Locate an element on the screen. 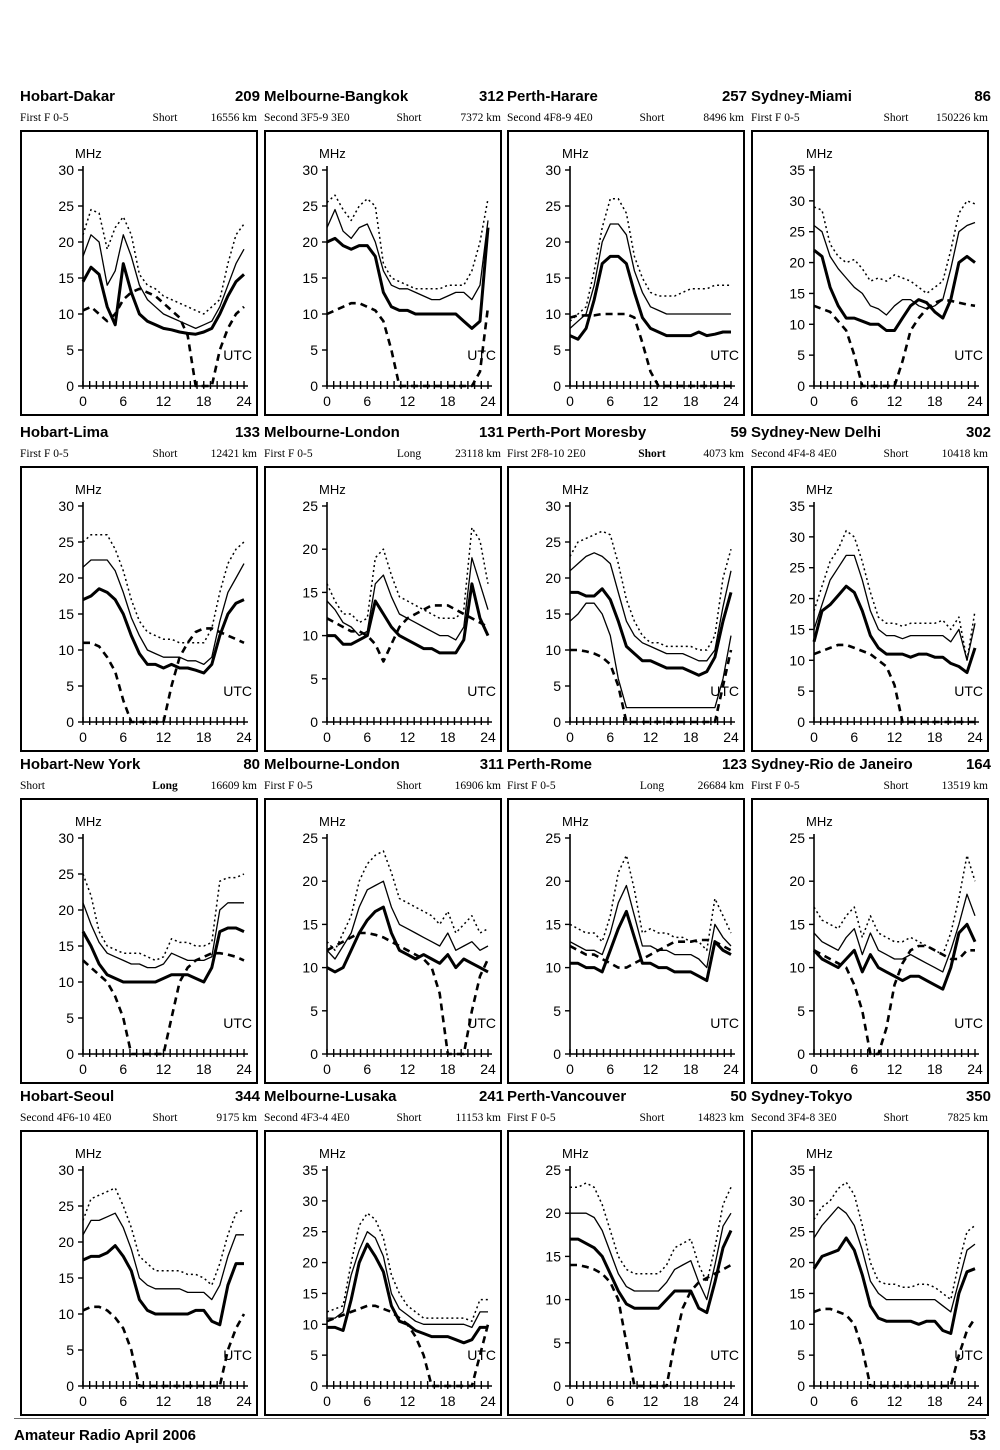  propagation-mode: First 2F8-10 2E0 is located at coordinates (546, 454).